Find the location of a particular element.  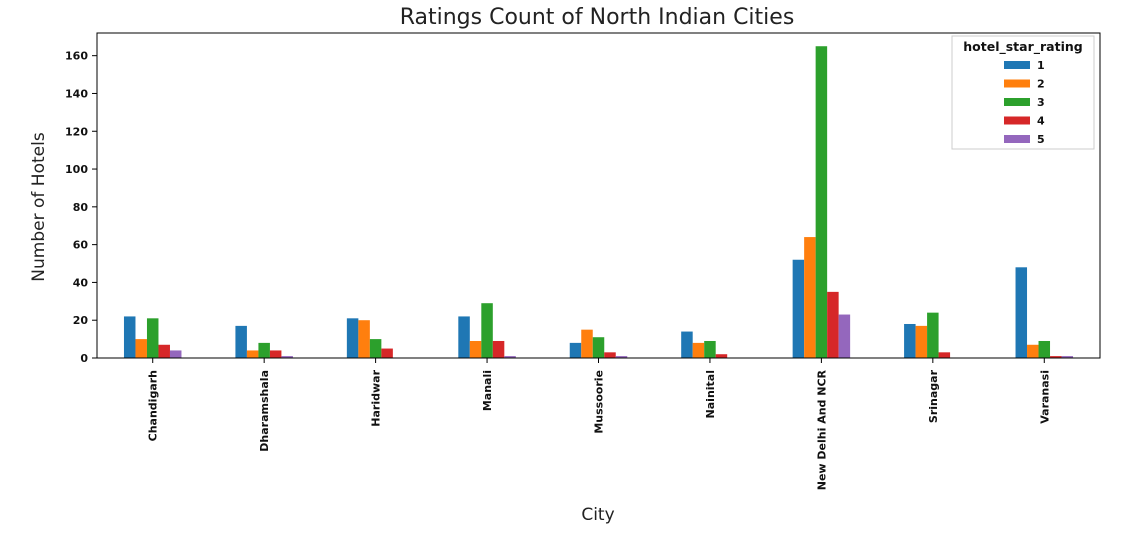

x-tick-label: Varanasi is located at coordinates (1044, 397).